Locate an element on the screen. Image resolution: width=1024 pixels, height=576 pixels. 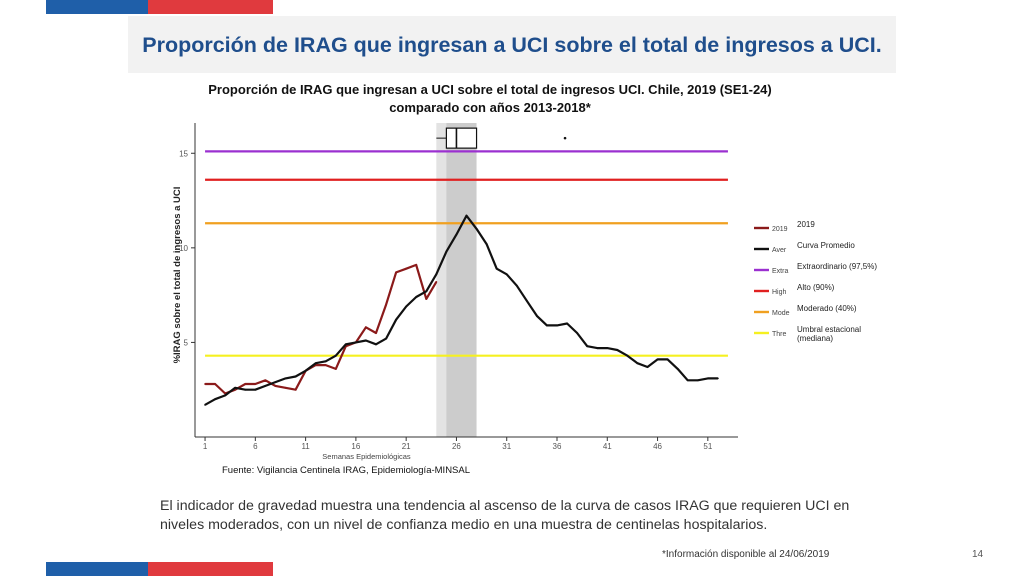
x-tick-label: 46 is located at coordinates (657, 446).